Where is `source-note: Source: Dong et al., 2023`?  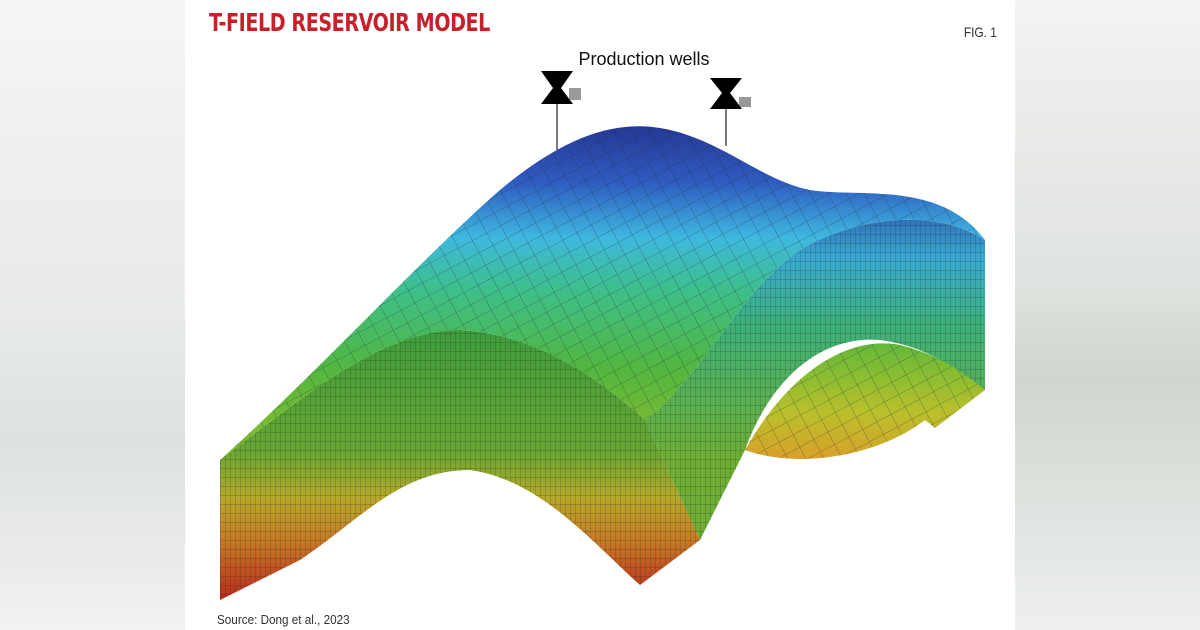 source-note: Source: Dong et al., 2023 is located at coordinates (283, 619).